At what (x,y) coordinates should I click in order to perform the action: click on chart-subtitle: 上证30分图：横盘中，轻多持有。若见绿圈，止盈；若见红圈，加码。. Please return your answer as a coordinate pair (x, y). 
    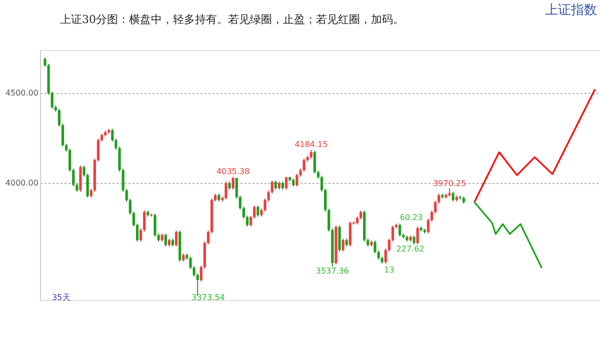
    Looking at the image, I should click on (232, 19).